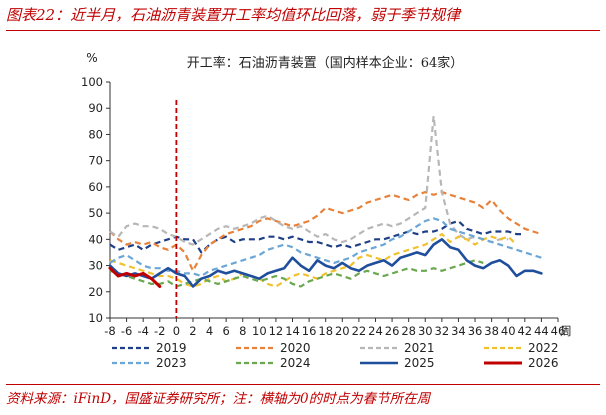  I want to click on source-note: 资料来源：iFinD，国盛证券研究所；注：横轴为0的时点为春节所在周, so click(218, 399).